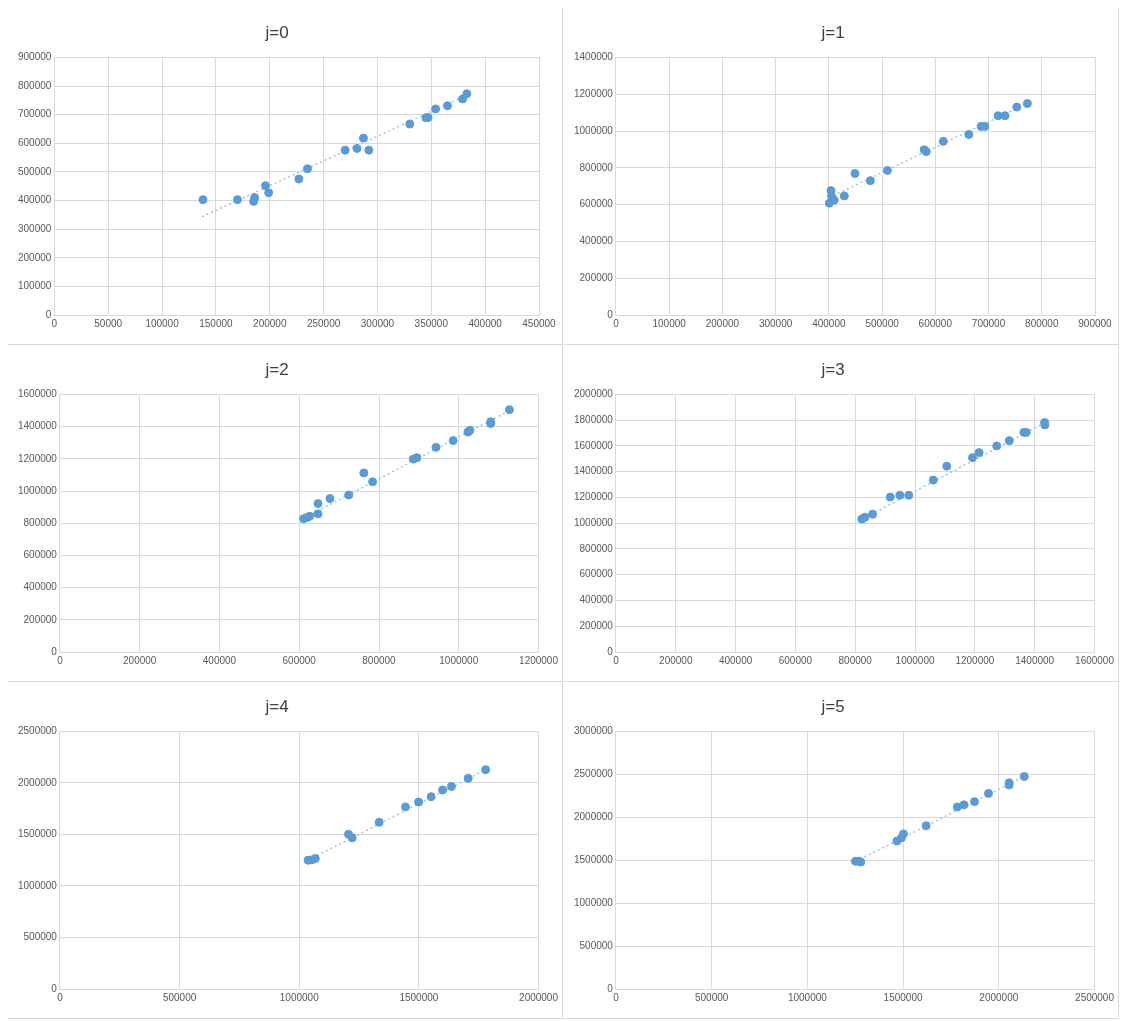 Image resolution: width=1128 pixels, height=1021 pixels. Describe the element at coordinates (34, 286) in the screenshot. I see `y-tick-label: 100000` at that location.